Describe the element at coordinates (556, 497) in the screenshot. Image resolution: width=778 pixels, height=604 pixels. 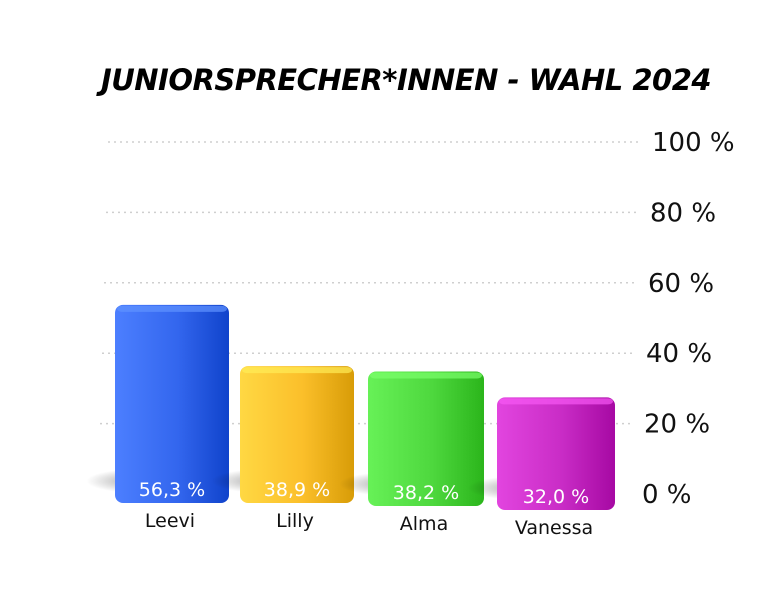
I see `bar-value-label: 32,0 %` at that location.